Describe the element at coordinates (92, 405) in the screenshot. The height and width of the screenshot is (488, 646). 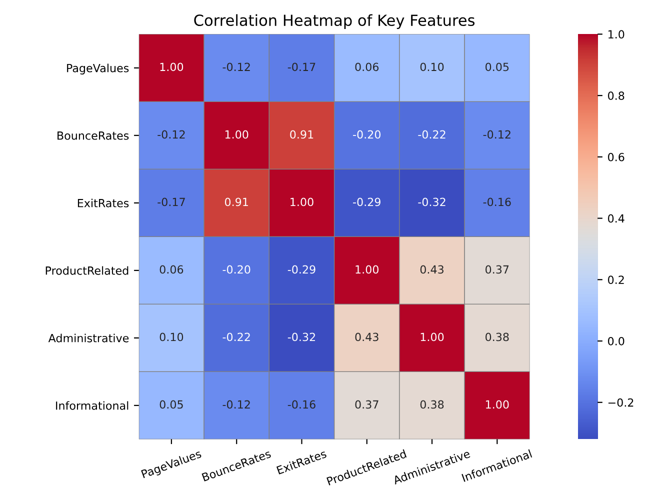
I see `y-tick-label: Informational` at that location.